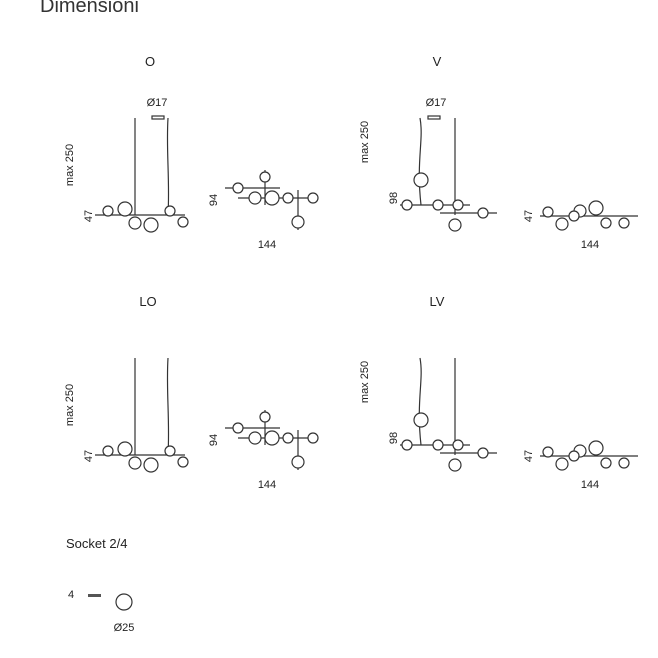 The height and width of the screenshot is (658, 658). What do you see at coordinates (124, 628) in the screenshot?
I see `dimension: Ø25` at bounding box center [124, 628].